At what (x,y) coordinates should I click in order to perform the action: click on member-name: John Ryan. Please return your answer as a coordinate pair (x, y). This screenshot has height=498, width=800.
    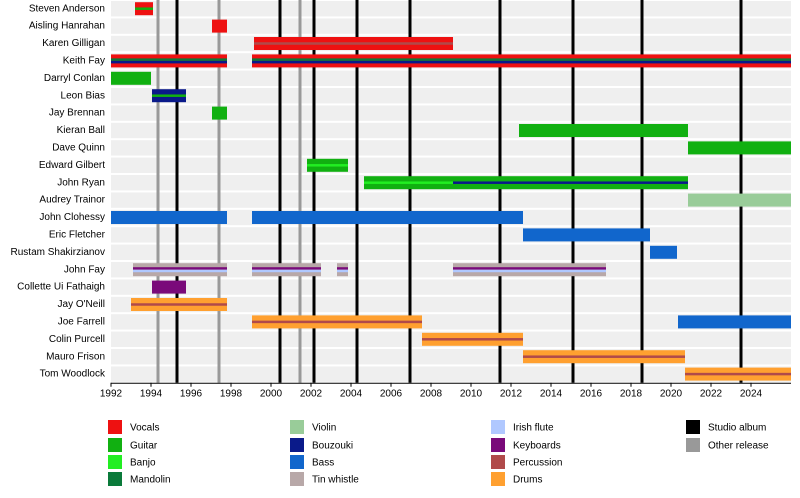
    Looking at the image, I should click on (81, 182).